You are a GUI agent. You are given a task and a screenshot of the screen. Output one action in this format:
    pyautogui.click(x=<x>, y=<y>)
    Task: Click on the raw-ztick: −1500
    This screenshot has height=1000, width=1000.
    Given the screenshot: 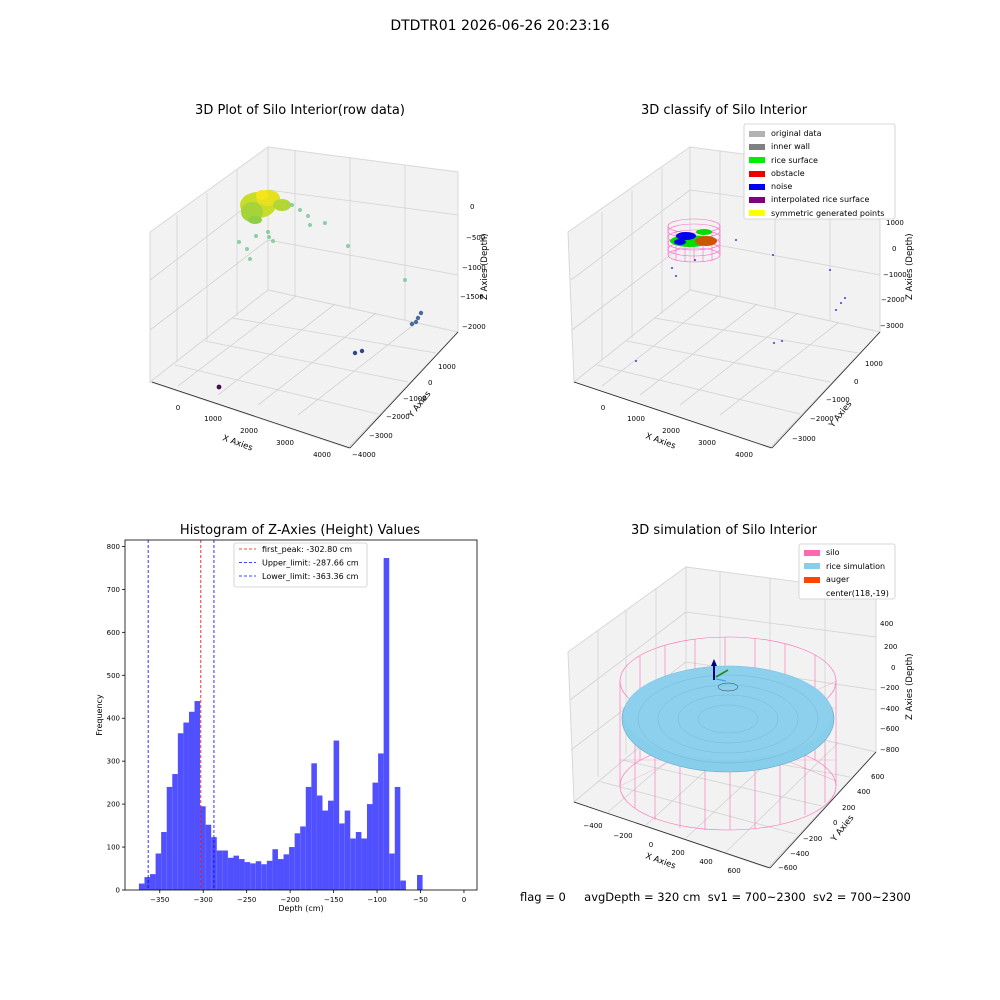 What is the action you would take?
    pyautogui.click(x=472, y=297)
    